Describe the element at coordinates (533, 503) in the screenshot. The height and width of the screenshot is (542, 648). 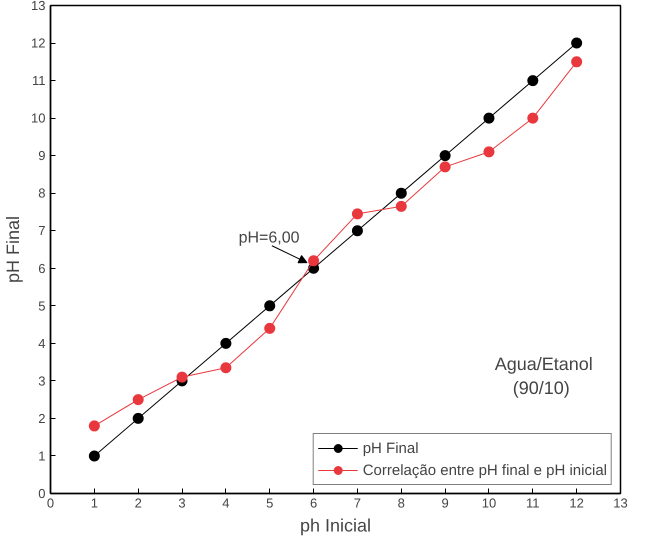
I see `x-tick-label: 11` at that location.